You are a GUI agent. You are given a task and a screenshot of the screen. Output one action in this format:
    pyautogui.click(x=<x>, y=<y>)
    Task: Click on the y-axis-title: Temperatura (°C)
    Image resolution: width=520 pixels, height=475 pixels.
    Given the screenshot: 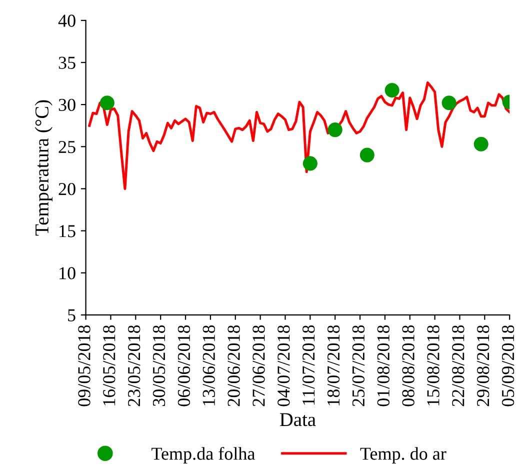 What is the action you would take?
    pyautogui.click(x=43, y=168)
    